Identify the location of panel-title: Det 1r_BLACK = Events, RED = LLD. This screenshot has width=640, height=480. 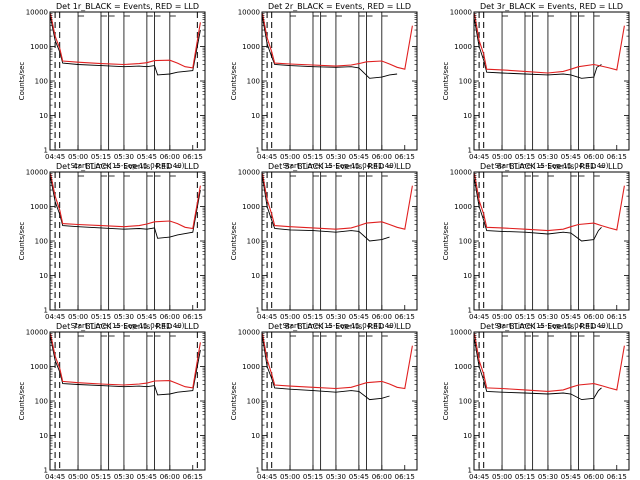
(127, 6).